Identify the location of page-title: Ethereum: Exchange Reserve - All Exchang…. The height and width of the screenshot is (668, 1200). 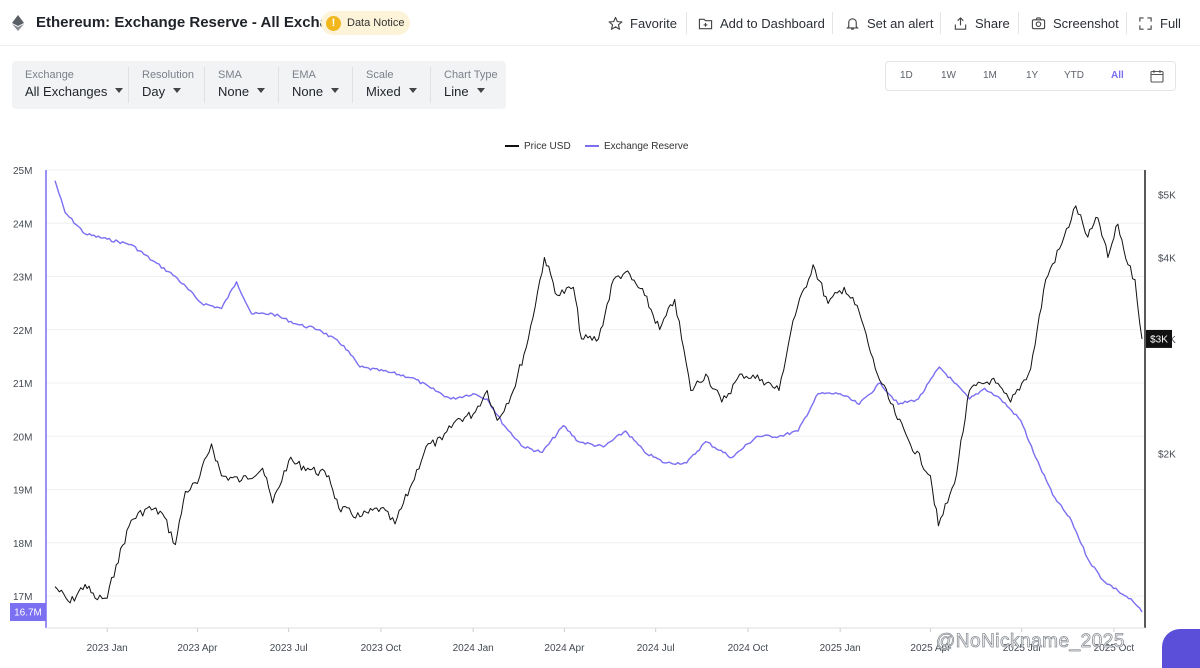
(200, 22).